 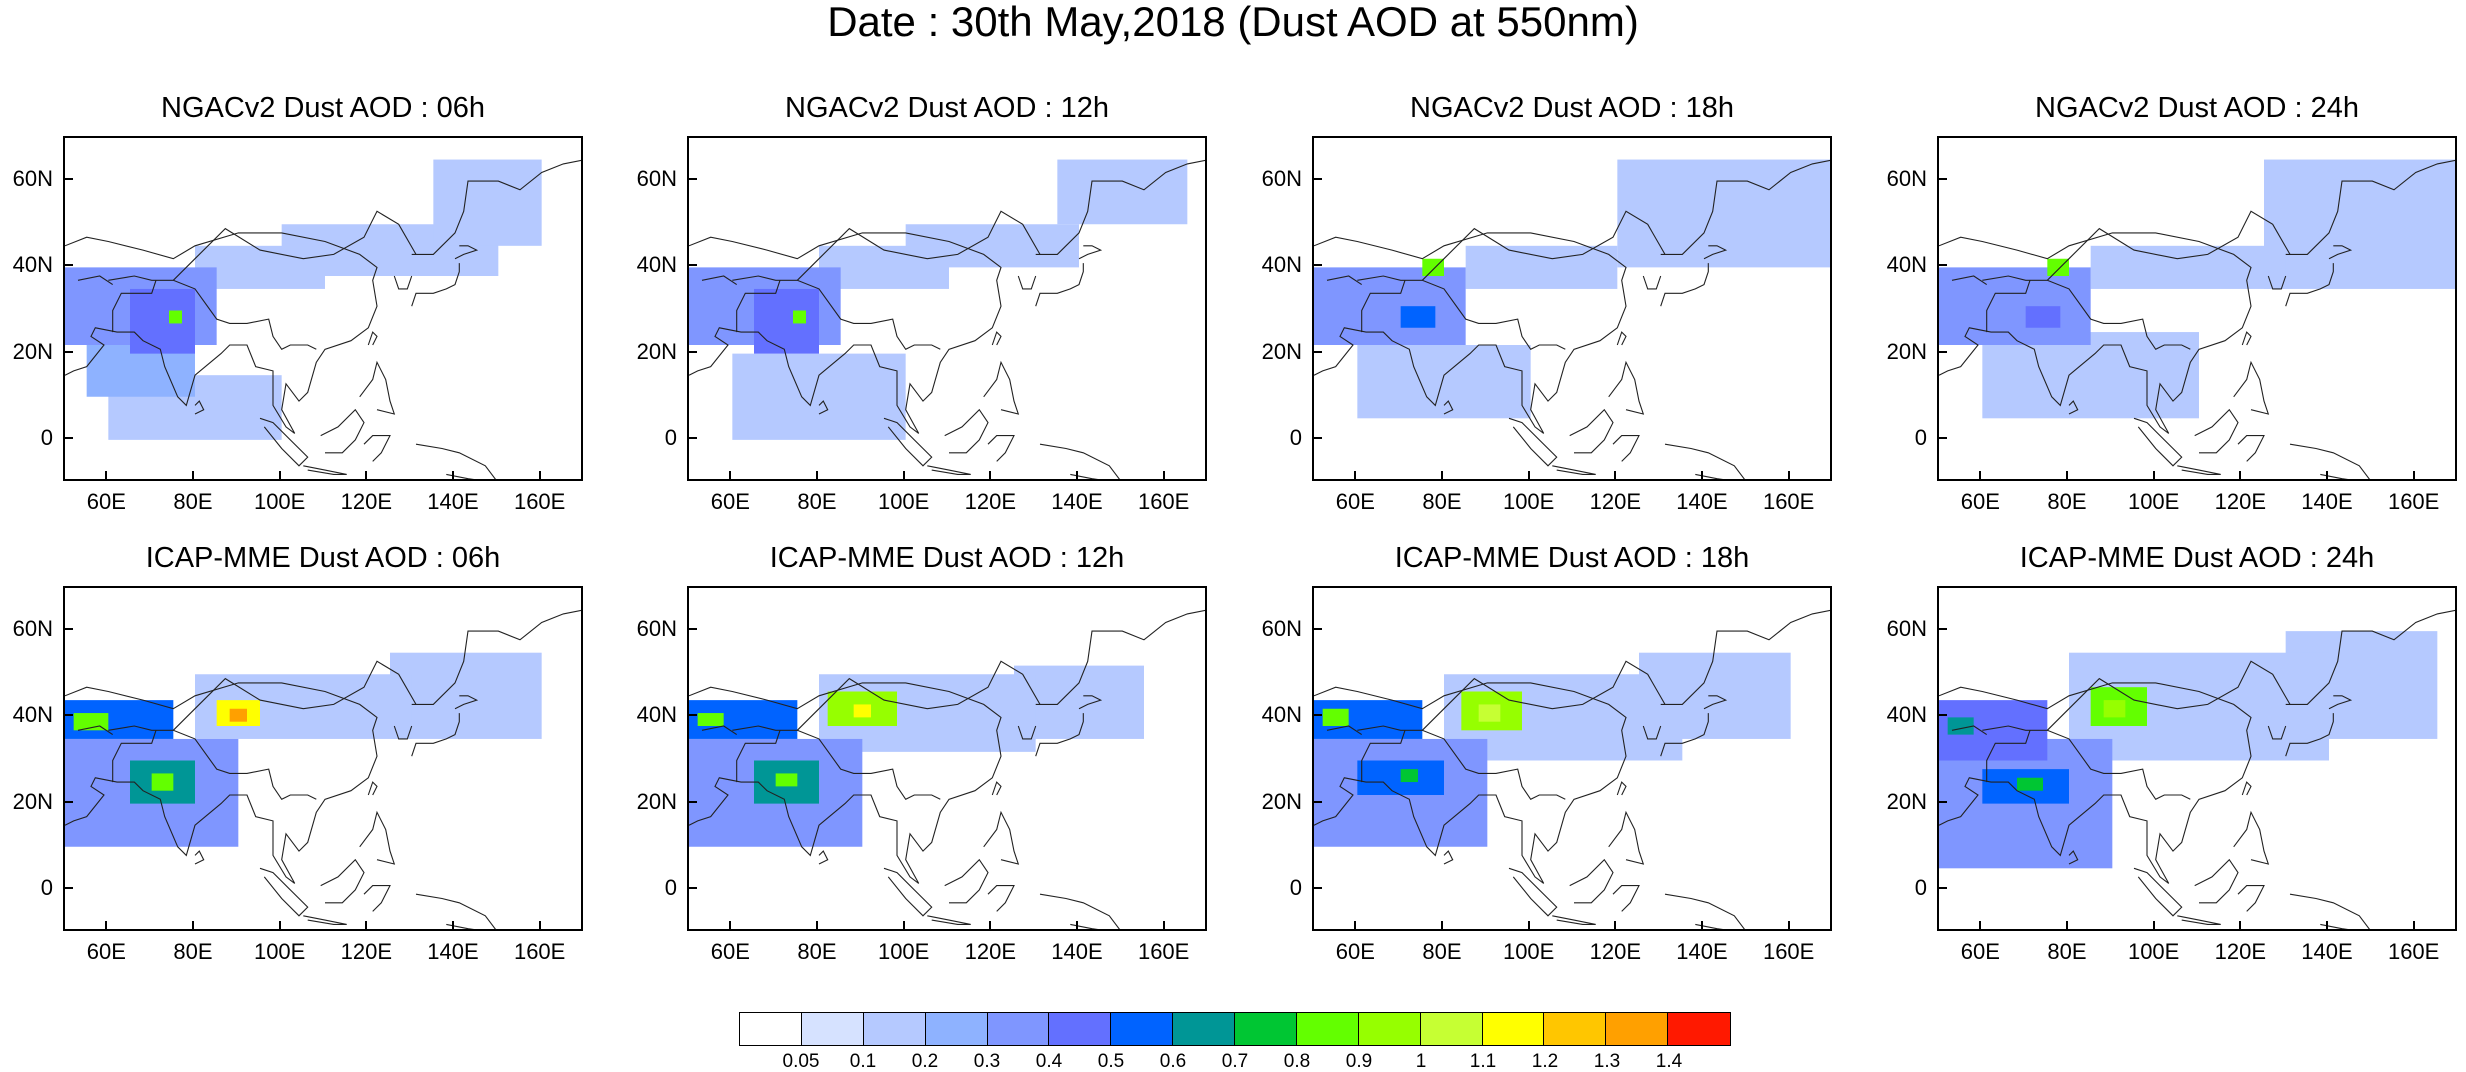 I want to click on x-tick-label: 140E, so click(x=2327, y=501).